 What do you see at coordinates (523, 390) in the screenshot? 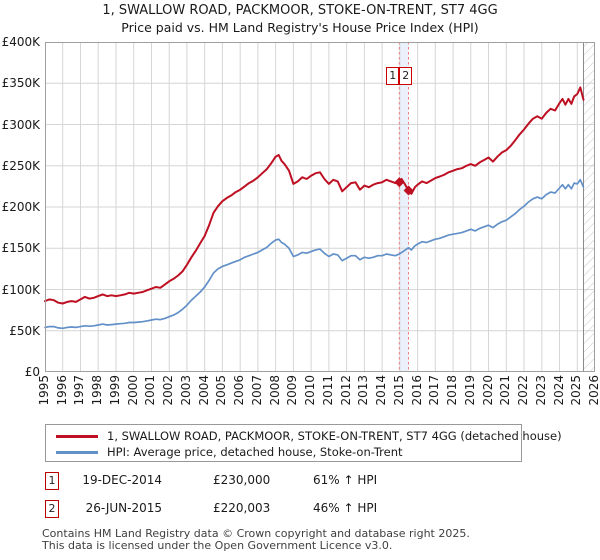
I see `x-tick-label: 2022` at bounding box center [523, 390].